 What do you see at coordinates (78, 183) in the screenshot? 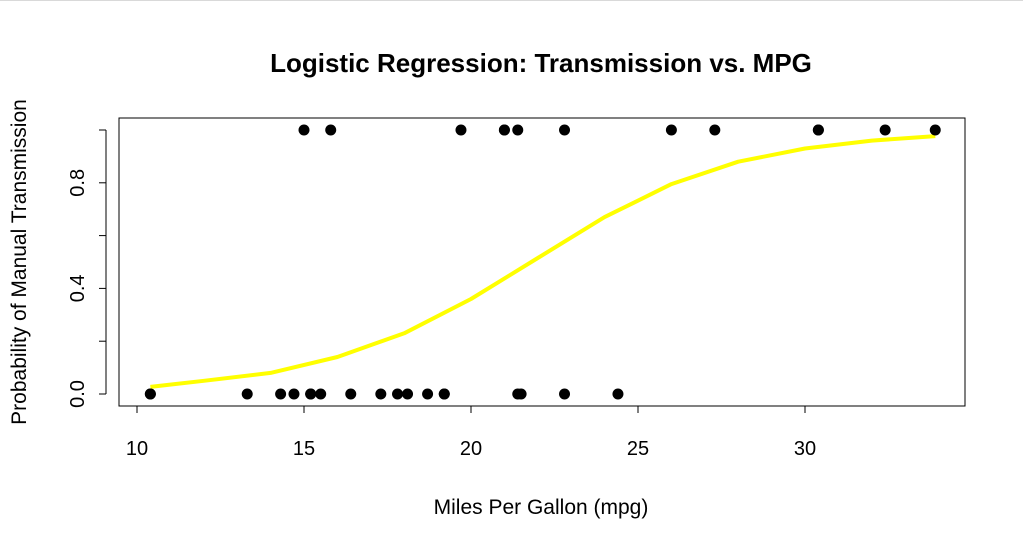
I see `y-tick-label: 0.8` at bounding box center [78, 183].